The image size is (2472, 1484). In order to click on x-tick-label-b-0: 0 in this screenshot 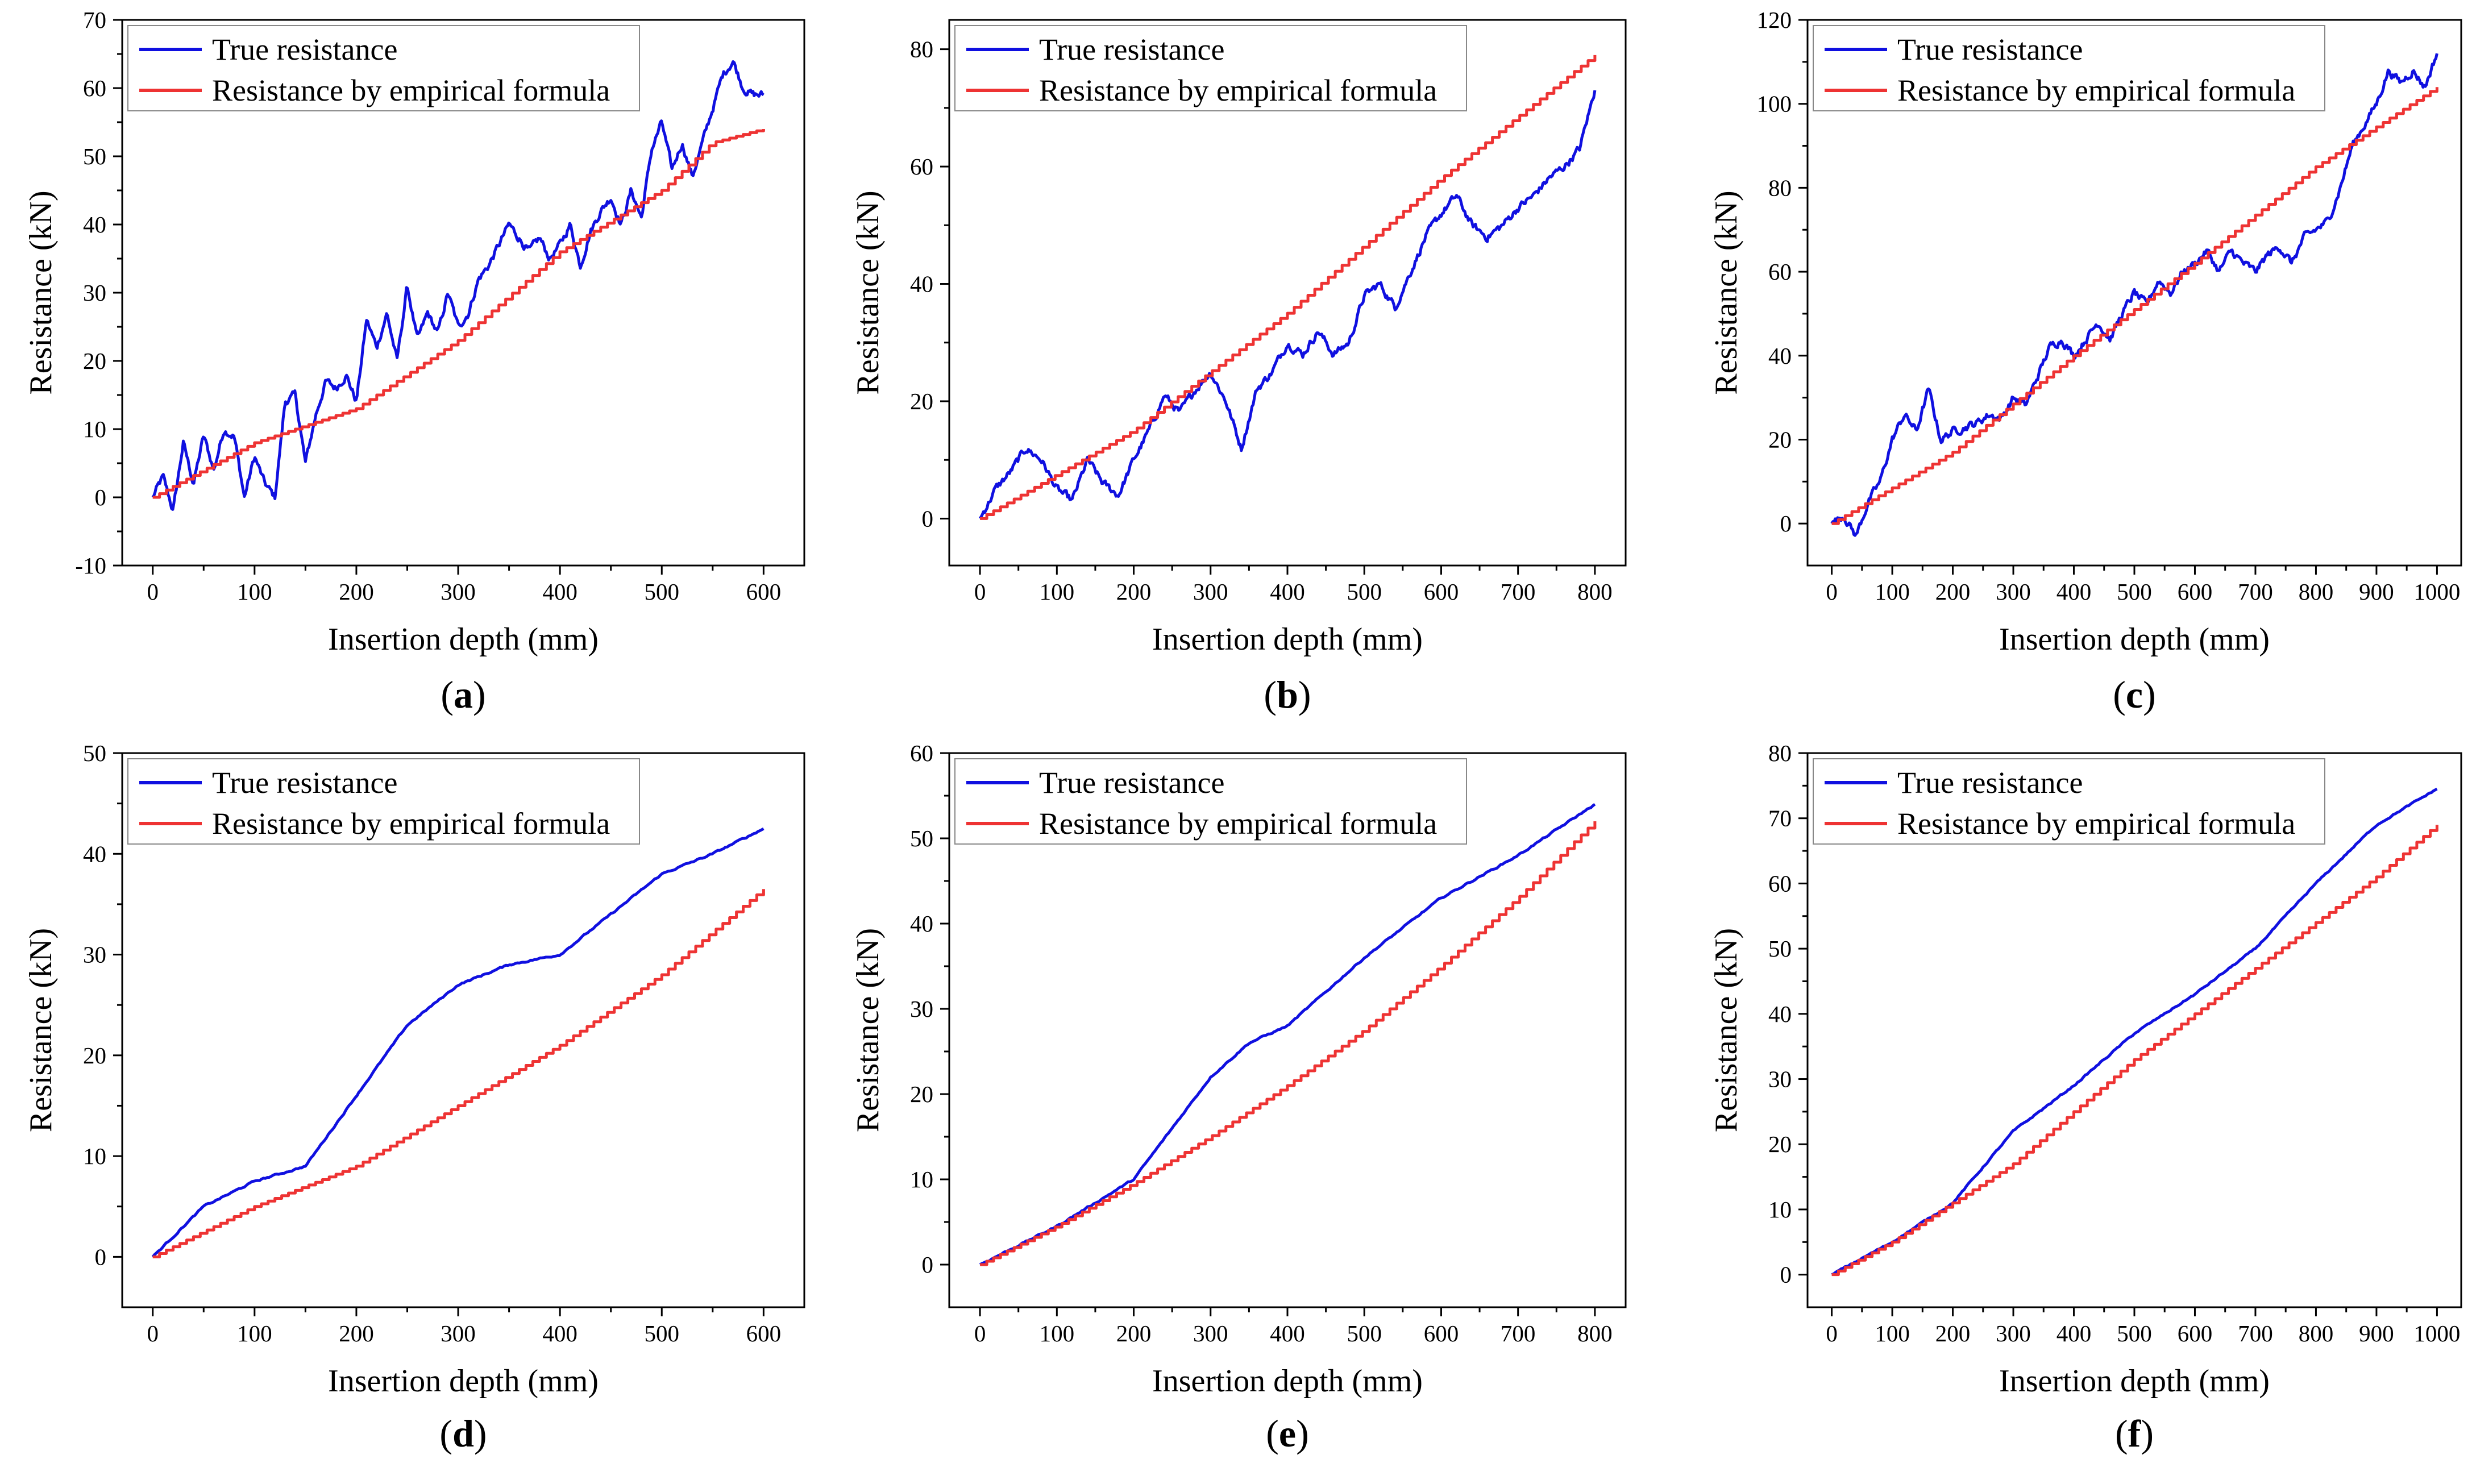, I will do `click(980, 592)`.